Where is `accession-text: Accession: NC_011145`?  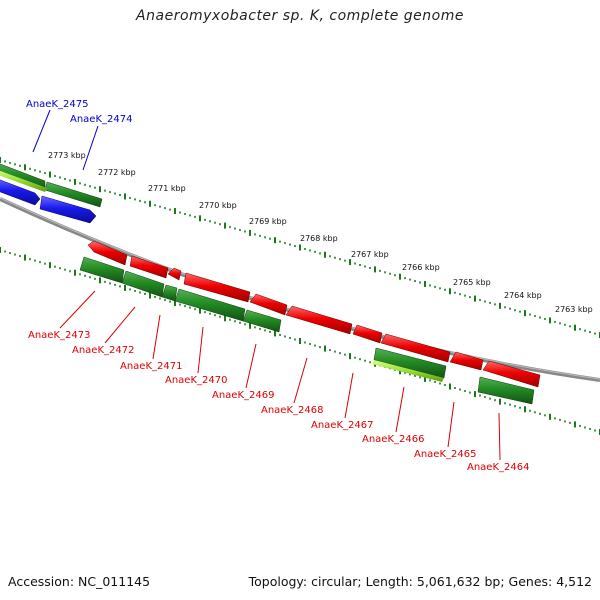
accession-text: Accession: NC_011145 is located at coordinates (79, 581).